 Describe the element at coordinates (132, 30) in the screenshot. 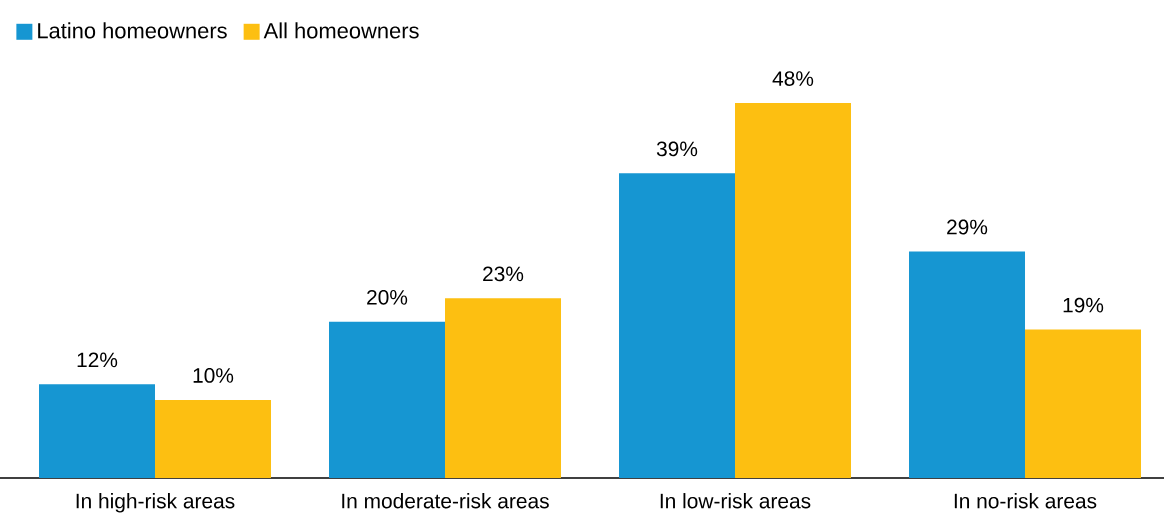

I see `legend-label: Latino homeowners` at that location.